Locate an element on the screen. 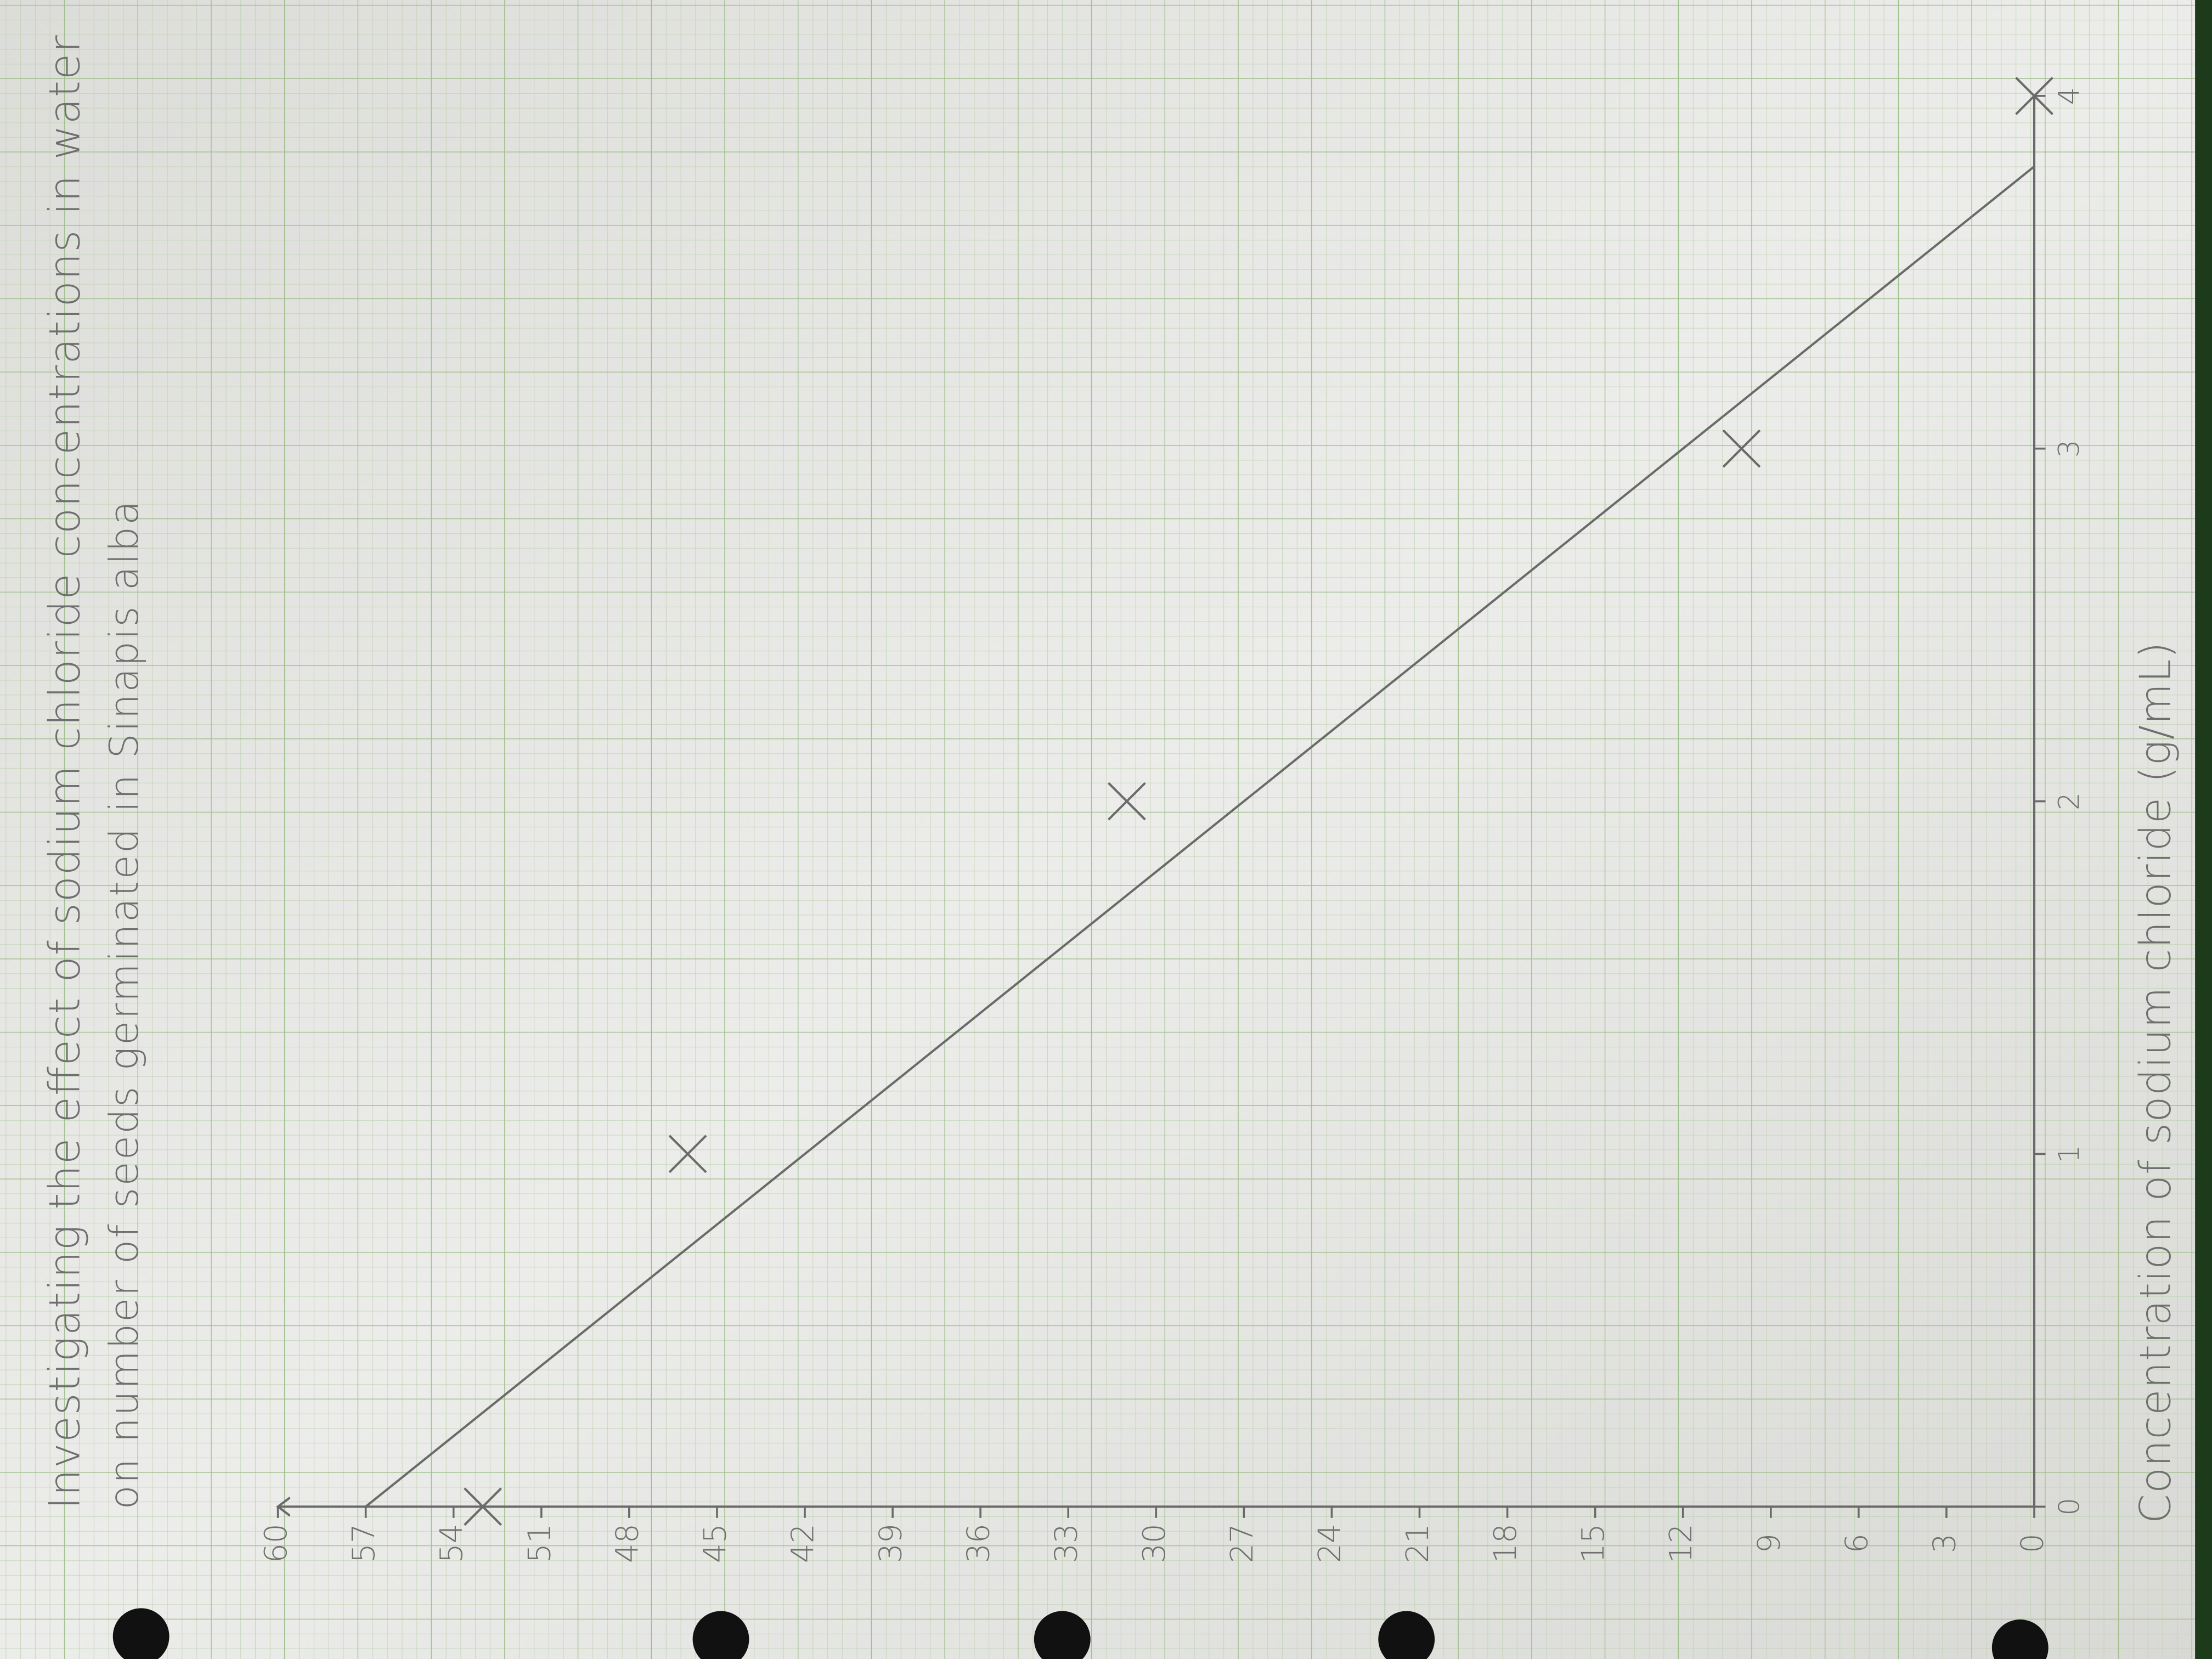  paper-edge is located at coordinates (2203, 830).